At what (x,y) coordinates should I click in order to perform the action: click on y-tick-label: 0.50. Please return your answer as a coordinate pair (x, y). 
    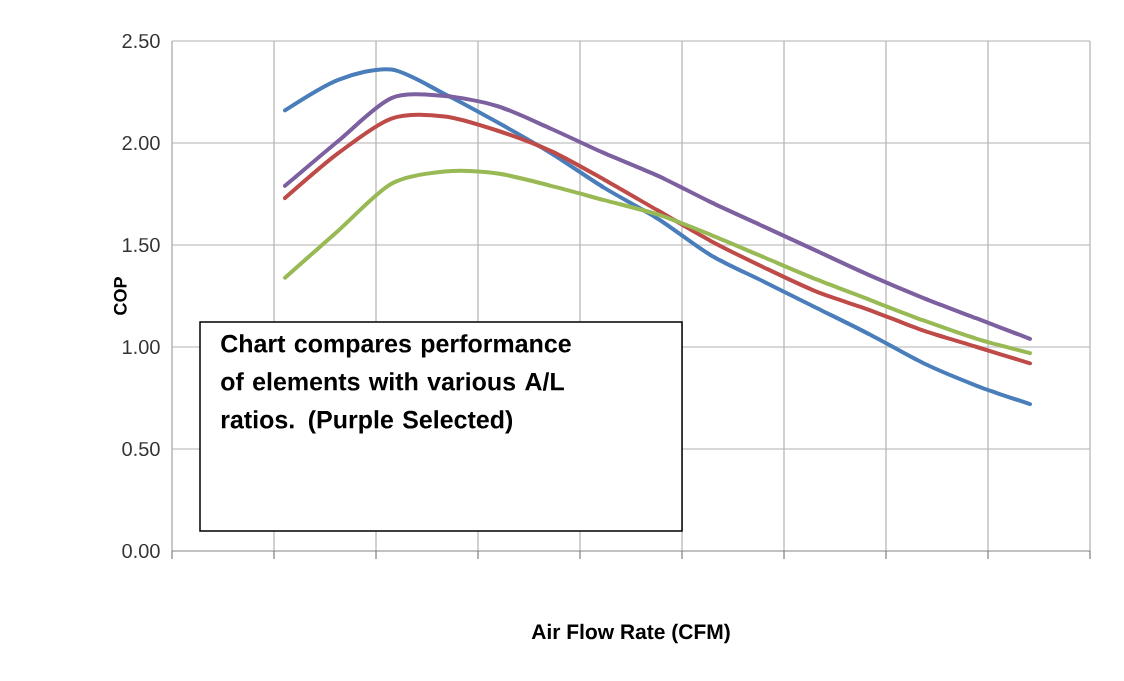
    Looking at the image, I should click on (141, 449).